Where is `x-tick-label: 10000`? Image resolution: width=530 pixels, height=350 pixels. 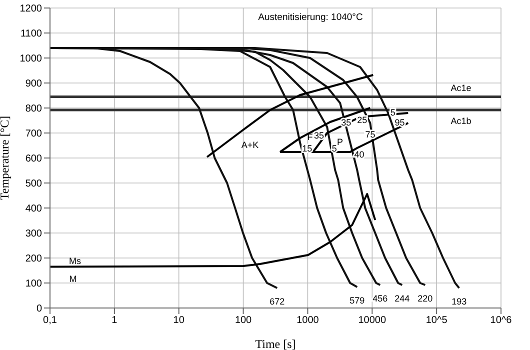 x-tick-label: 10000 is located at coordinates (372, 320).